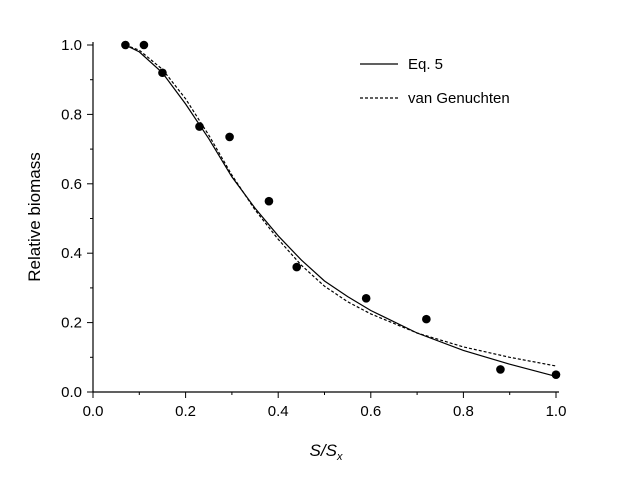 Image resolution: width=628 pixels, height=486 pixels. Describe the element at coordinates (71, 392) in the screenshot. I see `y-tick-label: 0.0` at that location.